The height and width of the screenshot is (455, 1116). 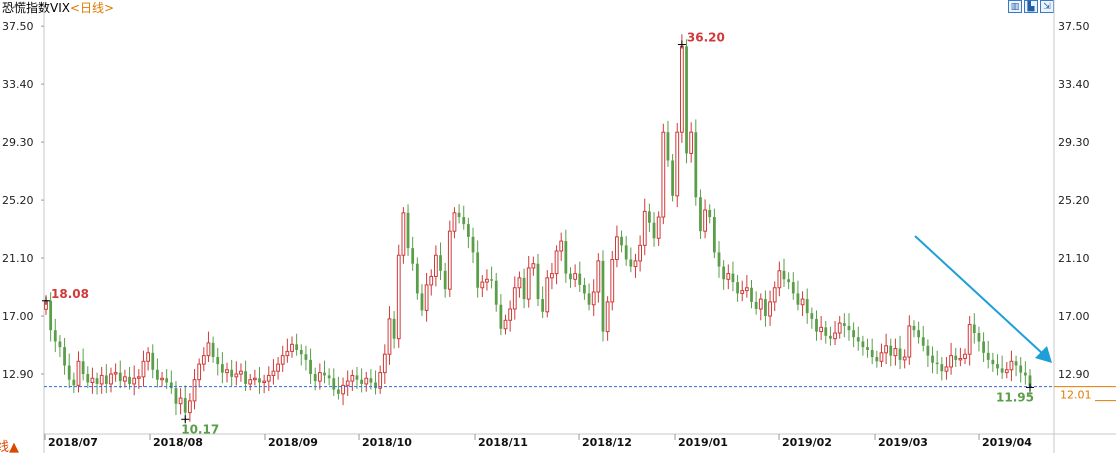 I want to click on export-icon: ⇲, so click(x=1047, y=6).